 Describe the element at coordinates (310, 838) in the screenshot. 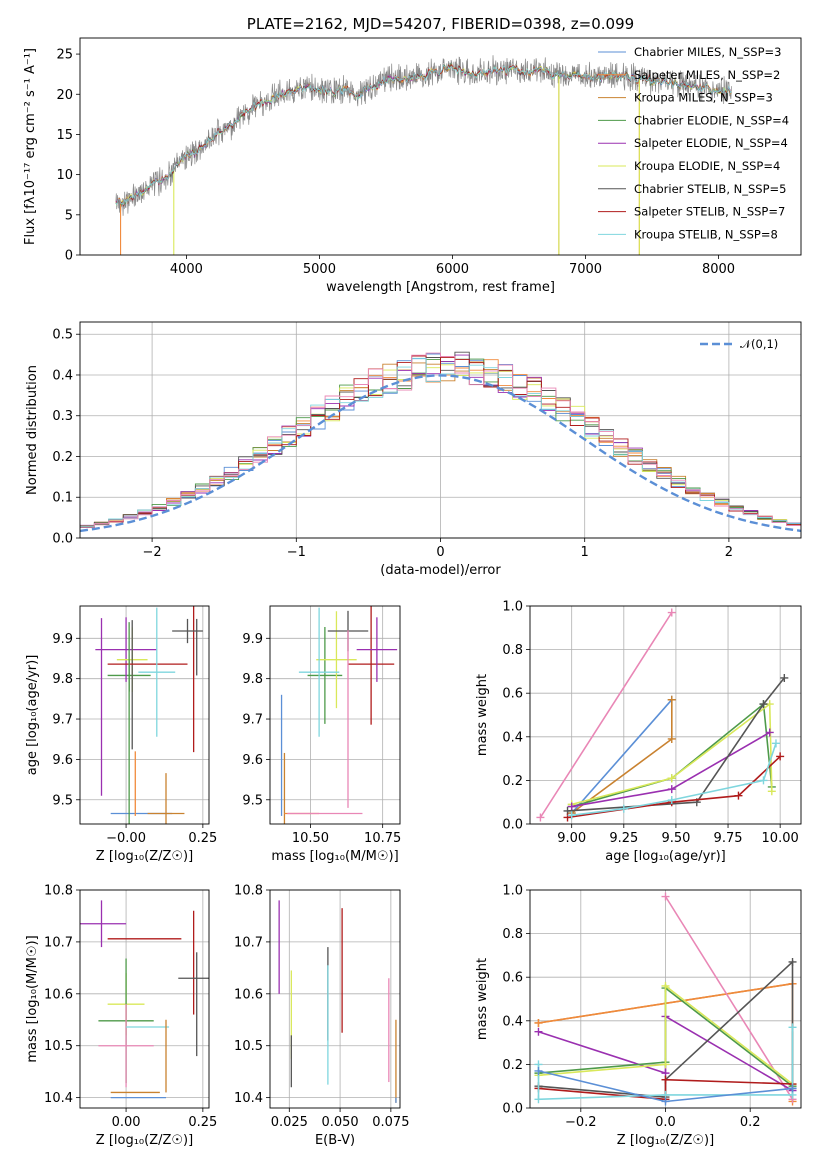

I see `age-vs-mass-xtick-label: 10.50` at that location.